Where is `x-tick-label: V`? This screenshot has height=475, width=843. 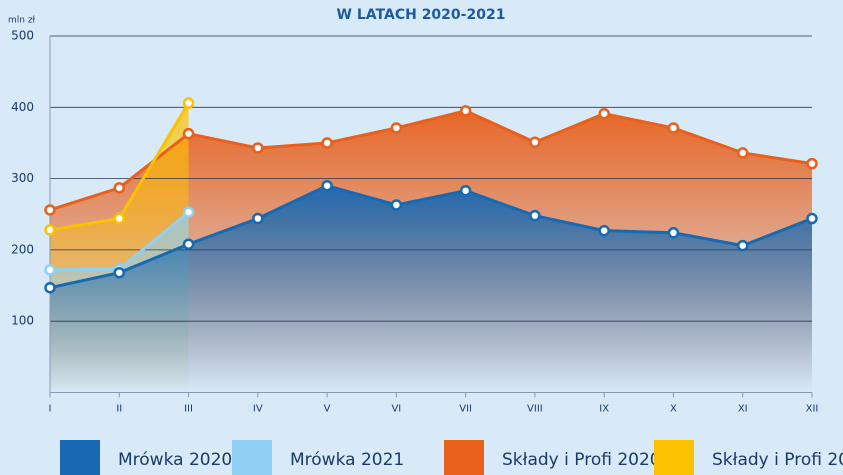 x-tick-label: V is located at coordinates (327, 409).